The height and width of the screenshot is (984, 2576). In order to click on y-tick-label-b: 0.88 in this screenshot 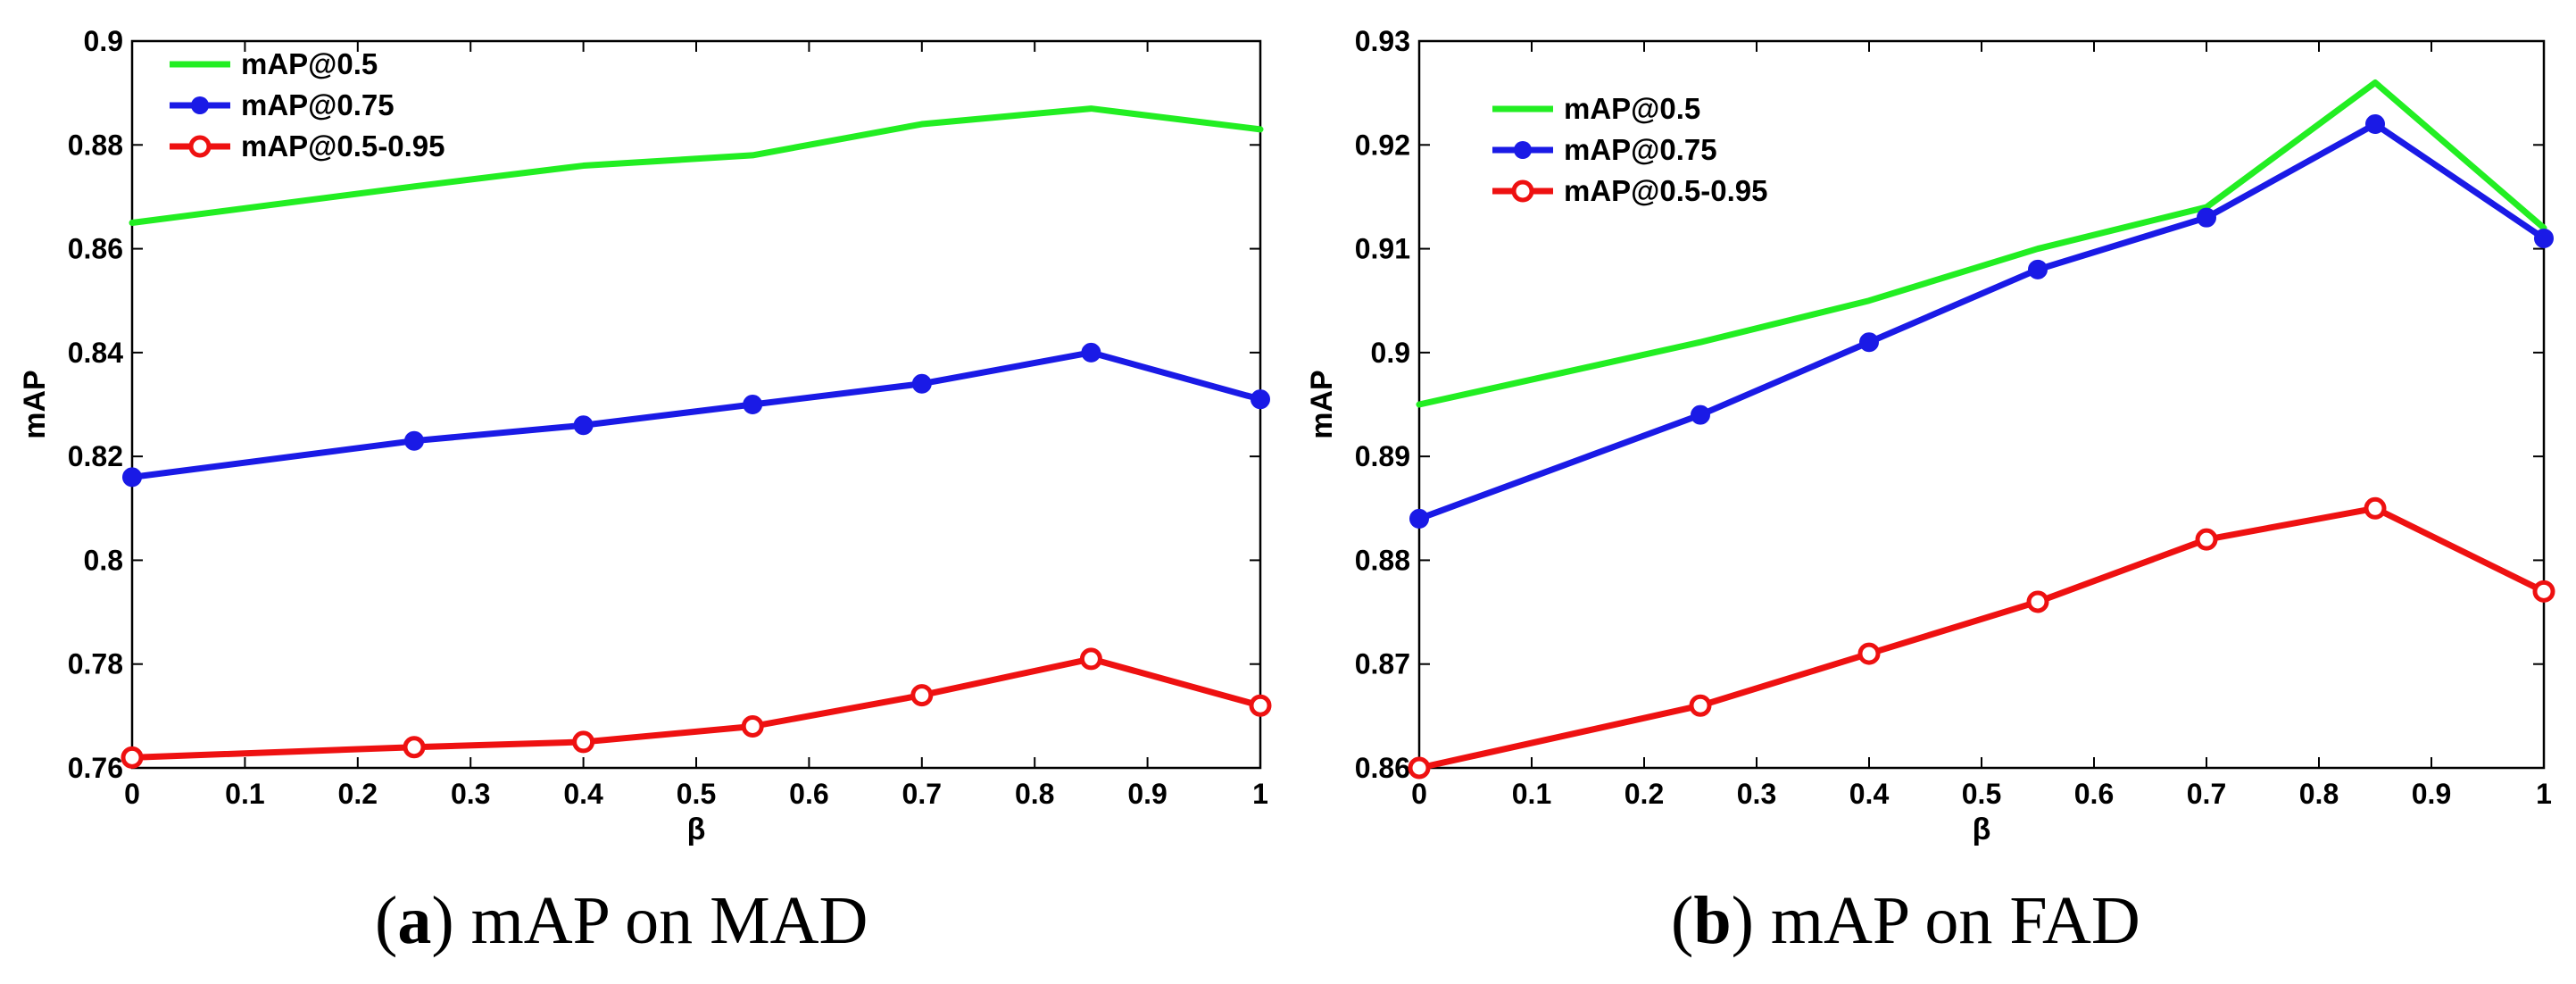, I will do `click(1382, 560)`.